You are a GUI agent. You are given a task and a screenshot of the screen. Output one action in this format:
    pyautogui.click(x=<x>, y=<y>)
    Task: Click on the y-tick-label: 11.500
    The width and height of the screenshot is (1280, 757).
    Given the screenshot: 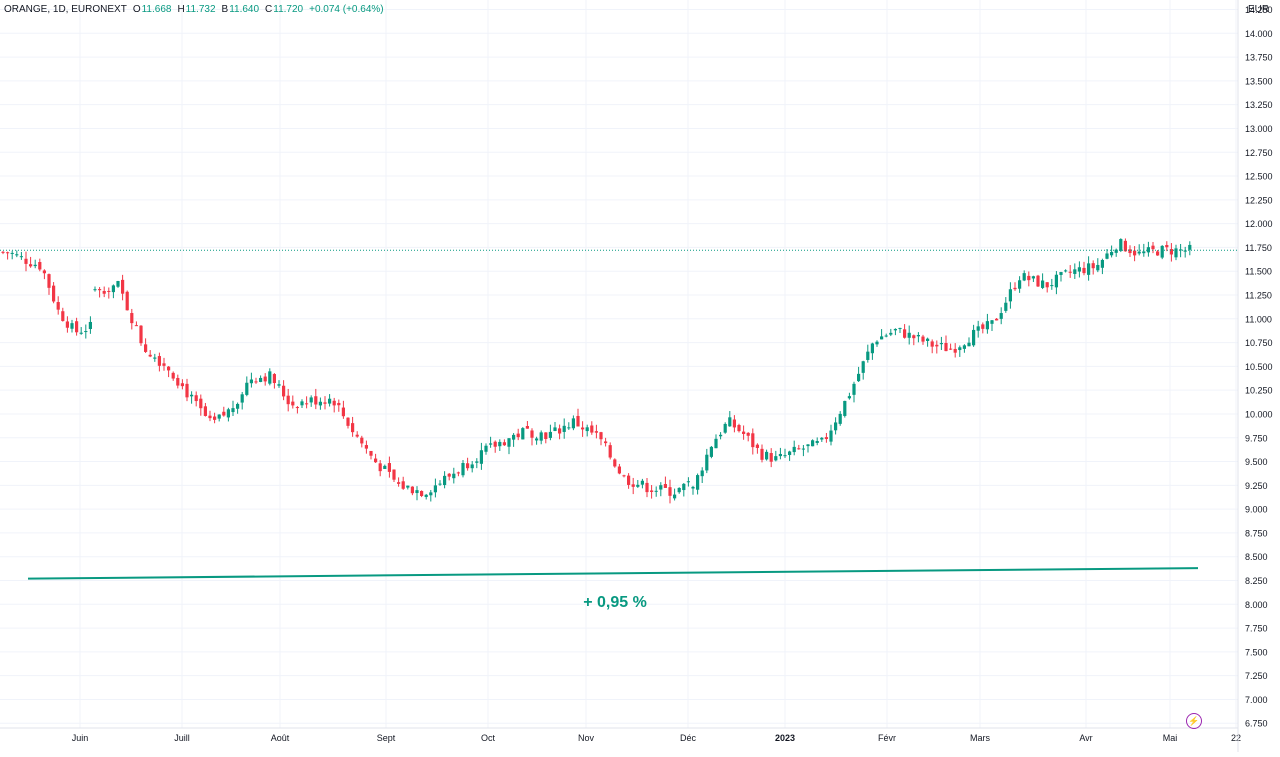 What is the action you would take?
    pyautogui.click(x=1258, y=272)
    